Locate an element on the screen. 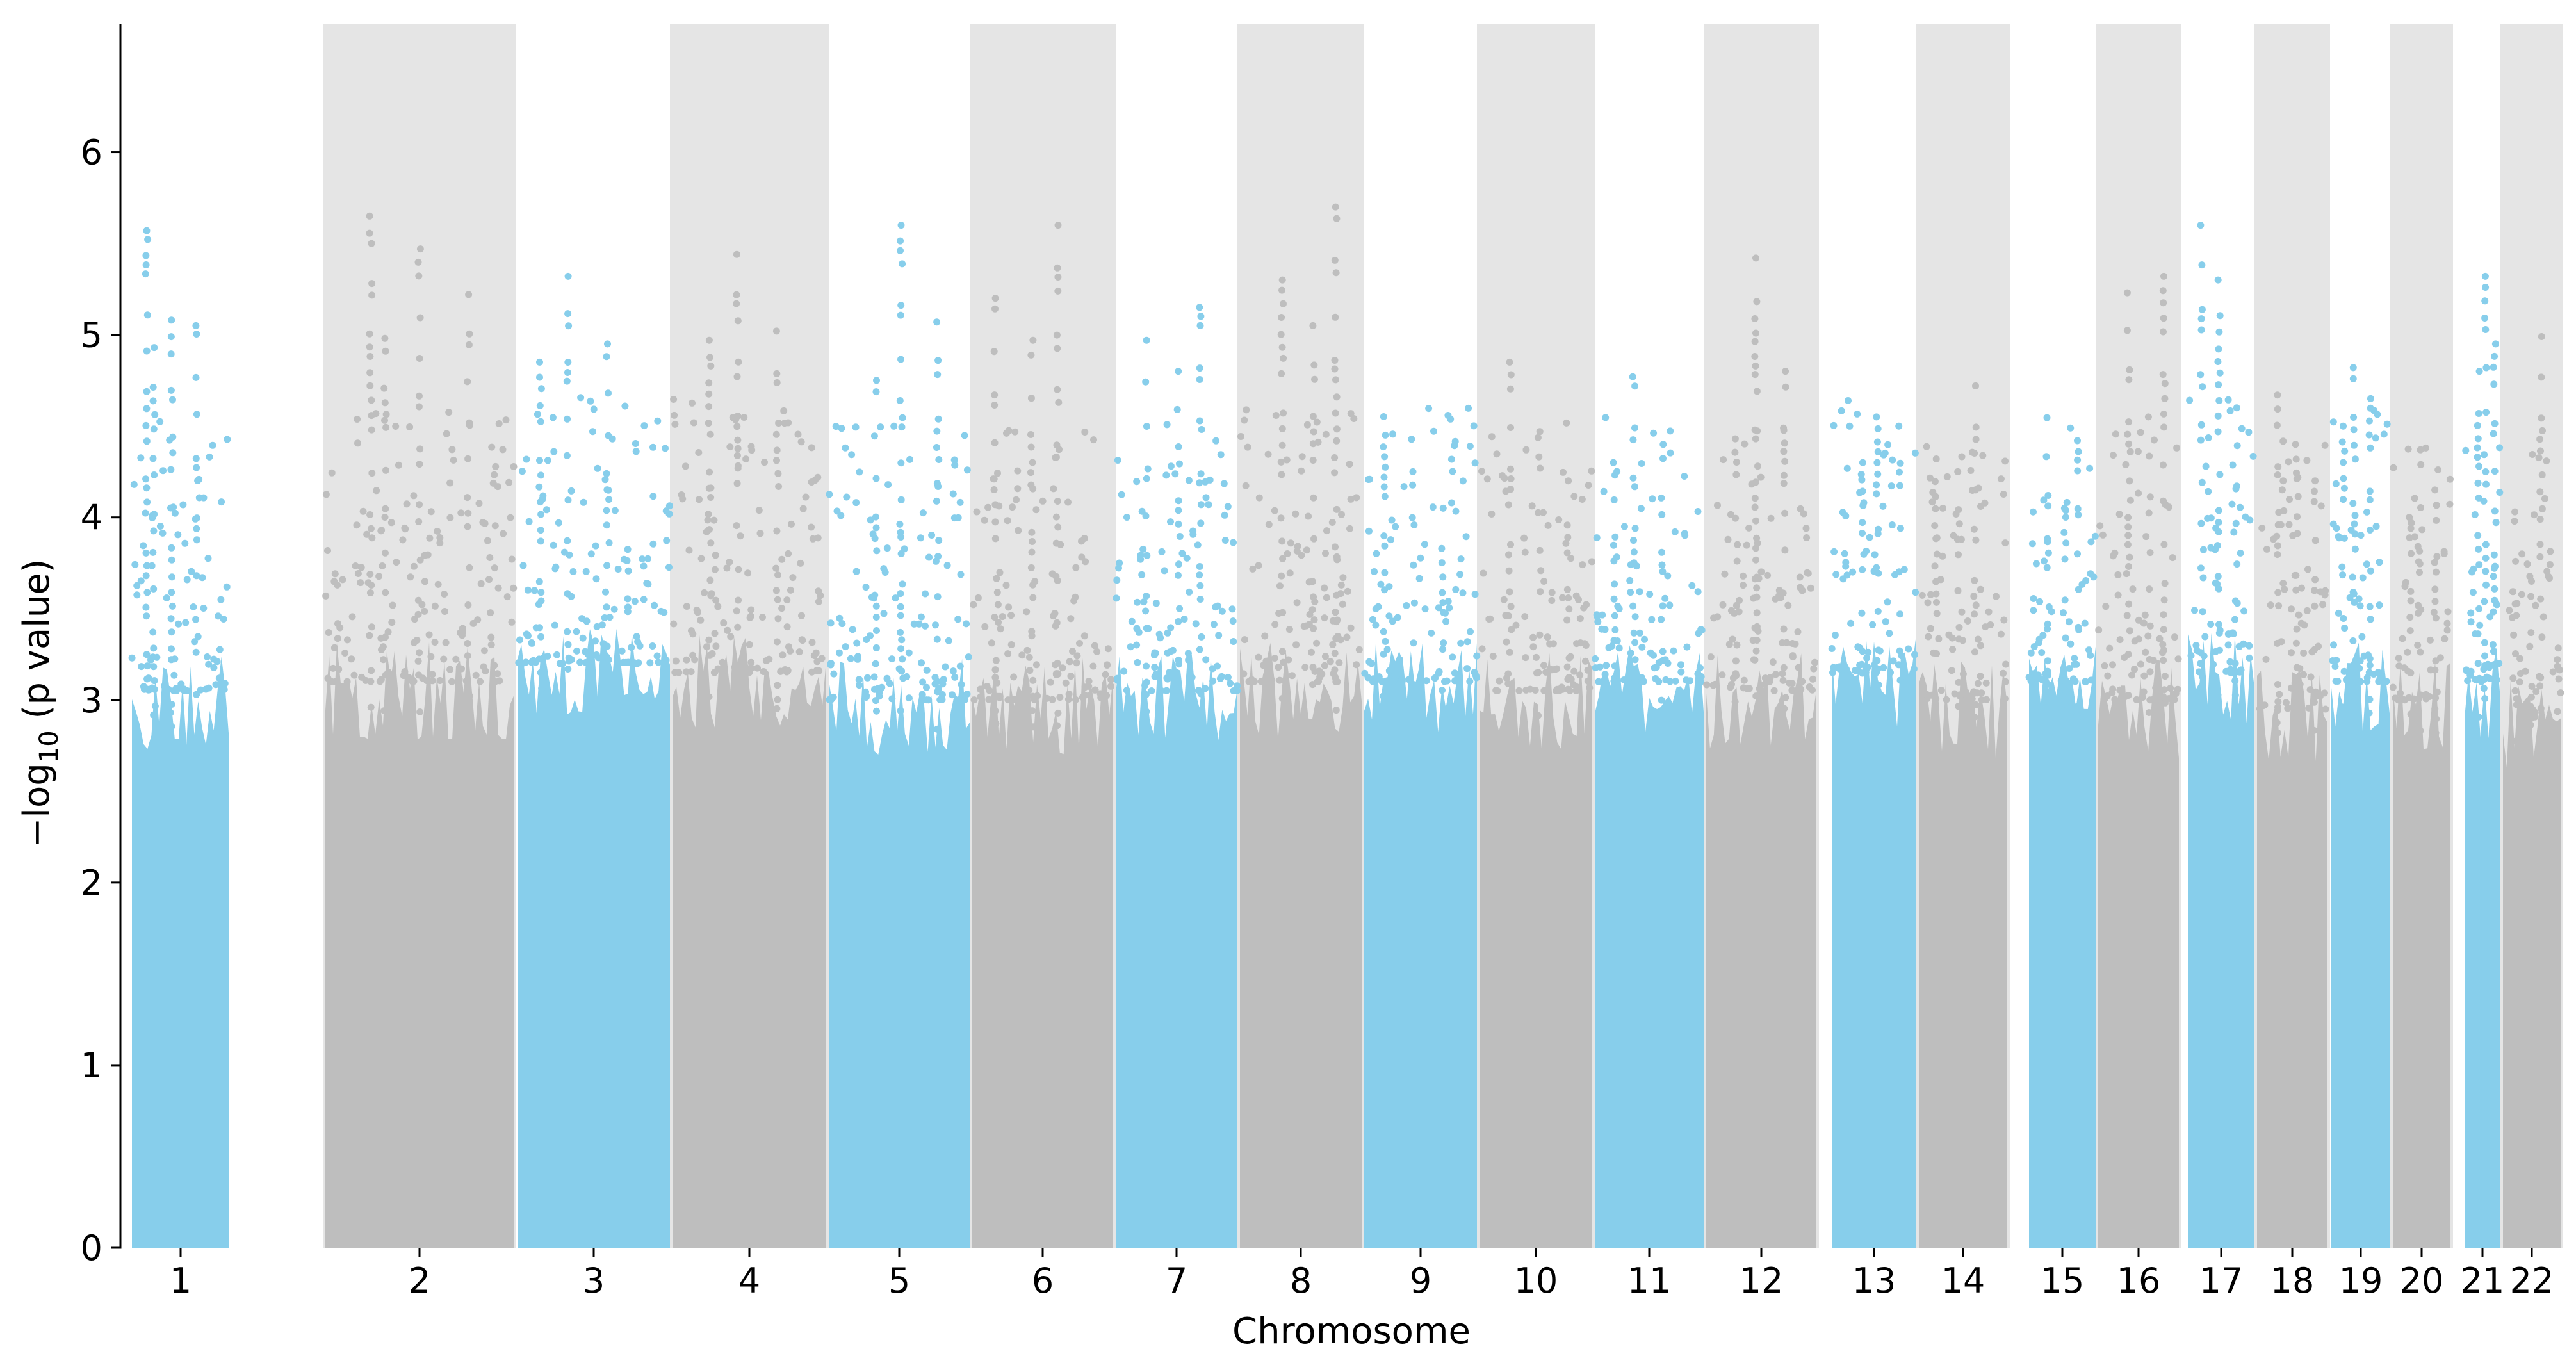 The image size is (2576, 1365). chromosome-15-point is located at coordinates (2029, 677).